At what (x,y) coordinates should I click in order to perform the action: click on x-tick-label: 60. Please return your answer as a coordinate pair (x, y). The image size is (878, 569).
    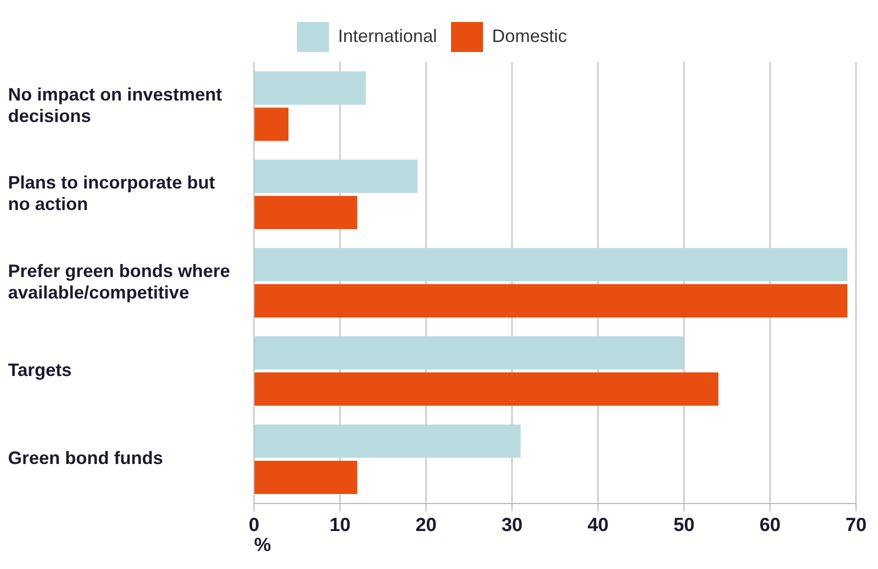
    Looking at the image, I should click on (770, 525).